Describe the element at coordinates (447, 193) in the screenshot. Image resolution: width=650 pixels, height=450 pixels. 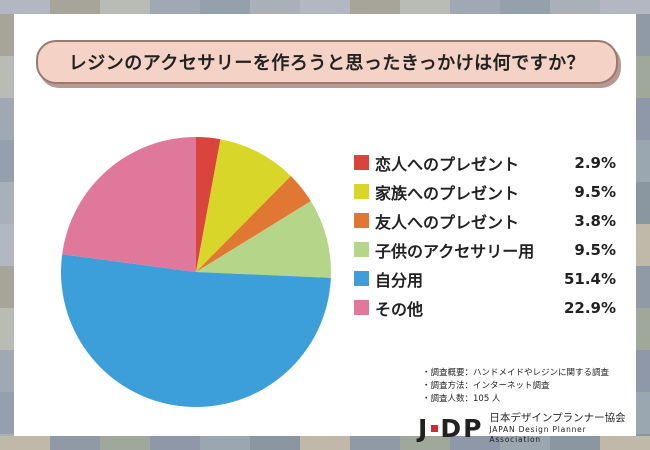
I see `legend-label: 家族へのプレゼント` at that location.